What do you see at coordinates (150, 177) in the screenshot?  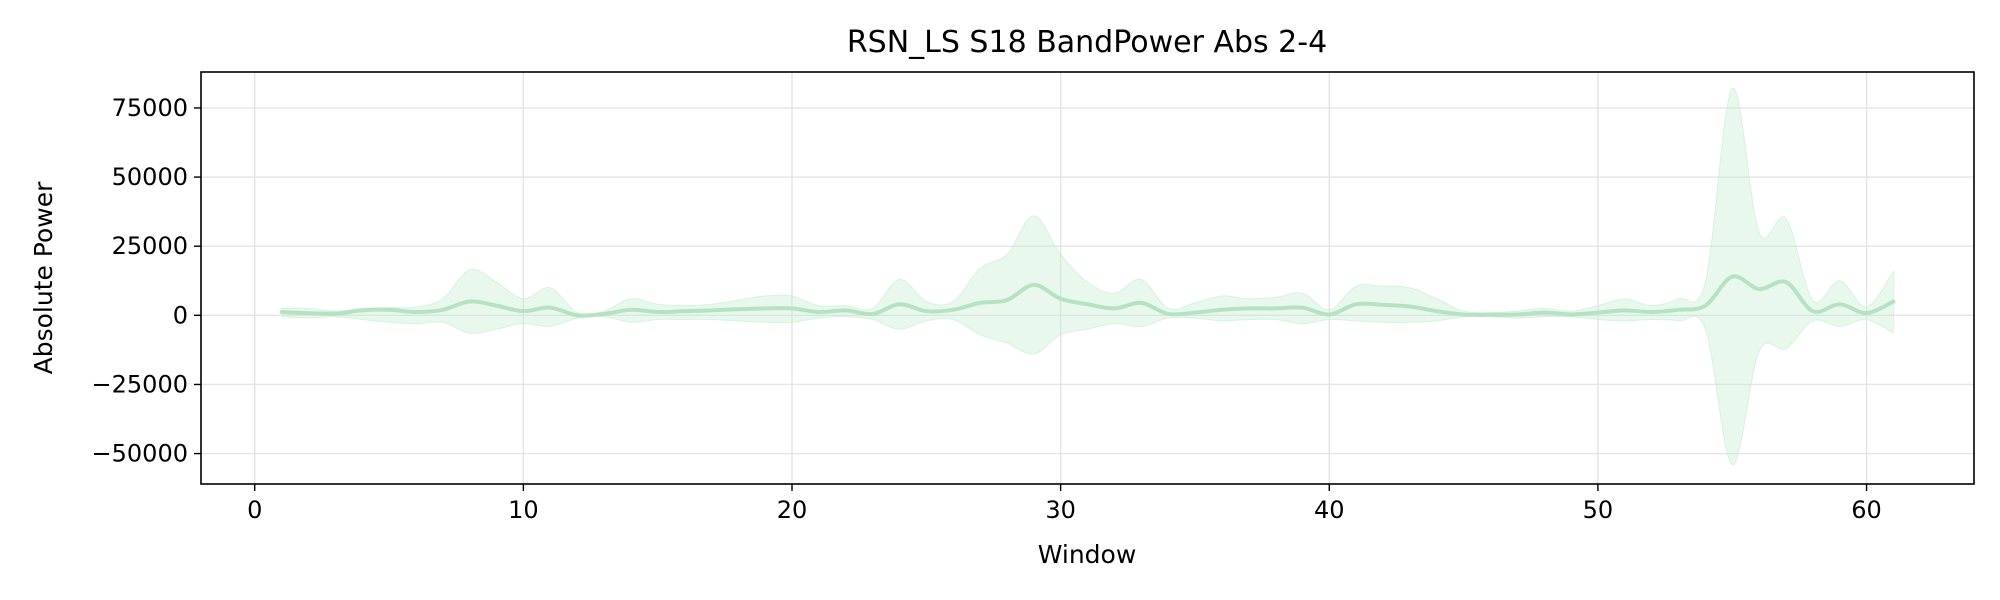 I see `y-tick-label: 50000` at bounding box center [150, 177].